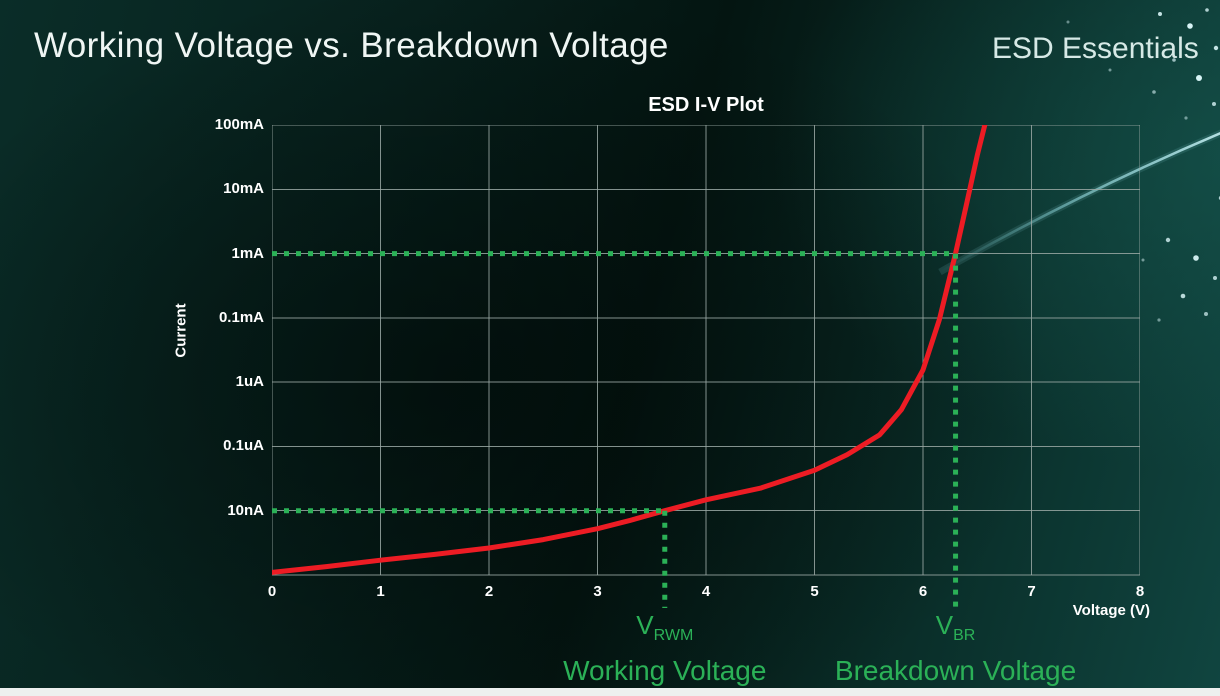 The width and height of the screenshot is (1220, 696). Describe the element at coordinates (241, 317) in the screenshot. I see `y-tick-label: 0.1mA` at that location.